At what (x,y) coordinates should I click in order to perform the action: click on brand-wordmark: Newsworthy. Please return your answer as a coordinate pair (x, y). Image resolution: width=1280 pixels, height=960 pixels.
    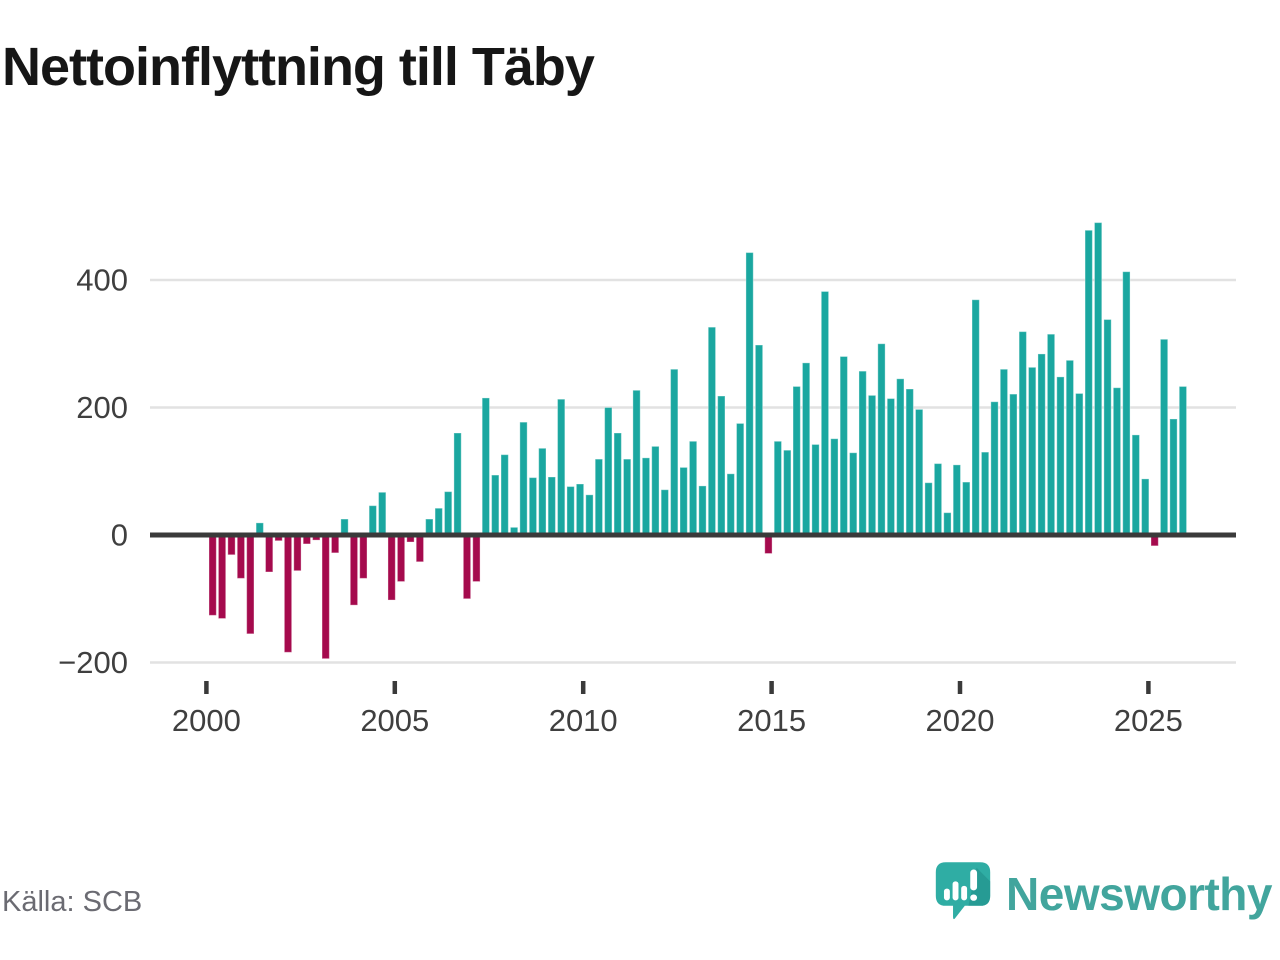
    Looking at the image, I should click on (1139, 894).